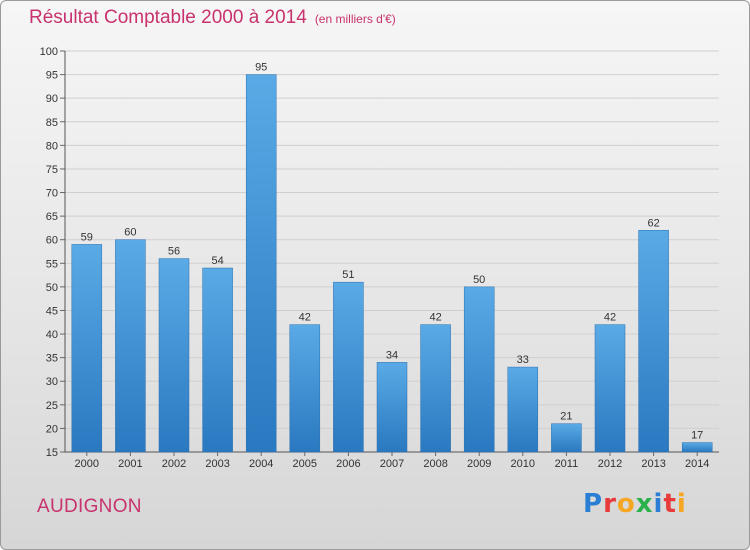  What do you see at coordinates (217, 464) in the screenshot?
I see `x-tick-label: 2003` at bounding box center [217, 464].